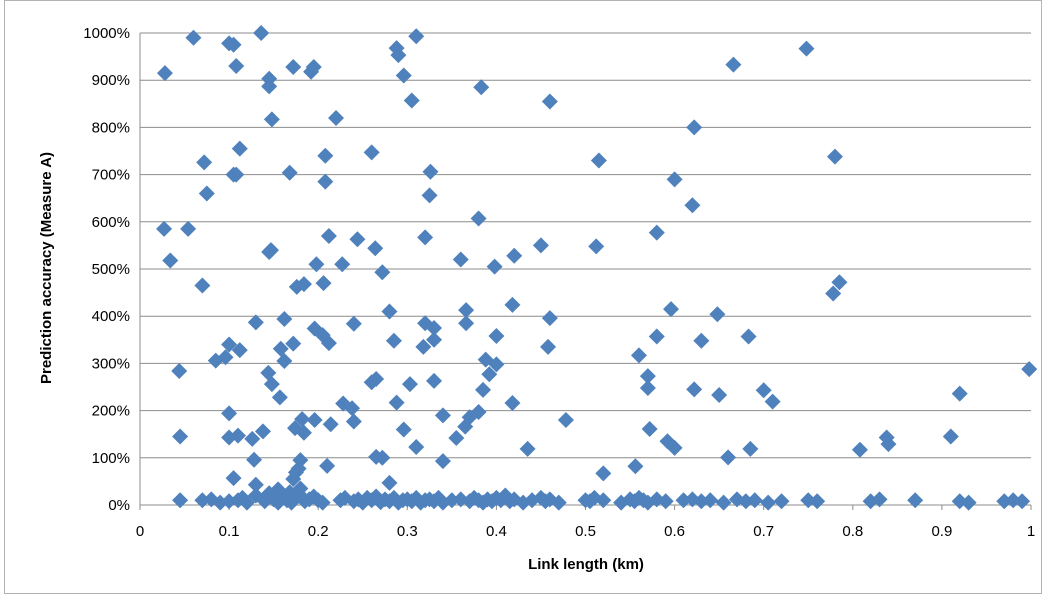 This screenshot has height=598, width=1046. I want to click on x-tick-label: 1, so click(1031, 531).